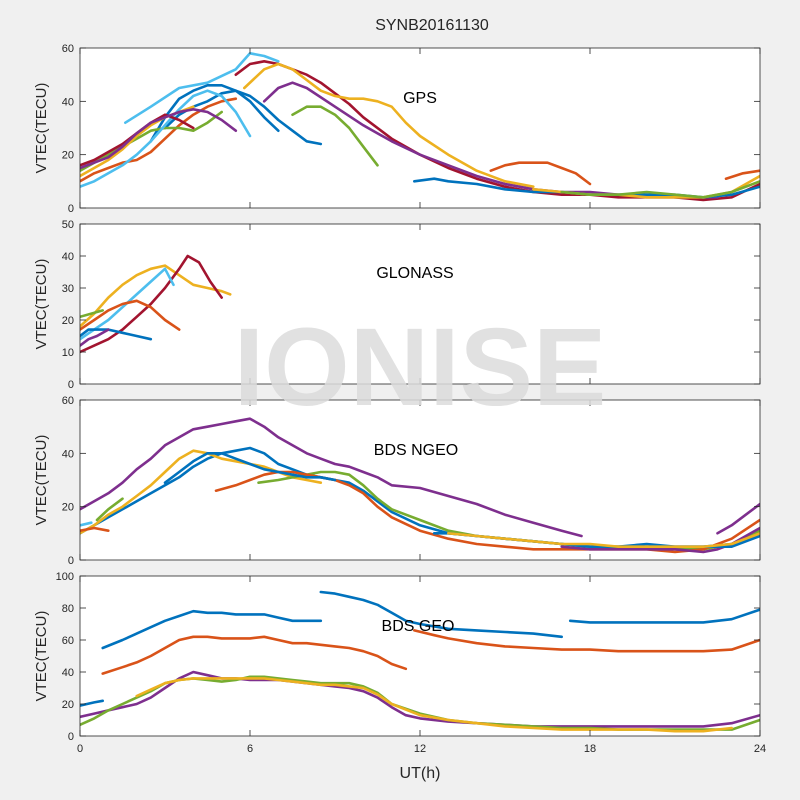 This screenshot has height=800, width=800. I want to click on y-tick-label: 50, so click(68, 225).